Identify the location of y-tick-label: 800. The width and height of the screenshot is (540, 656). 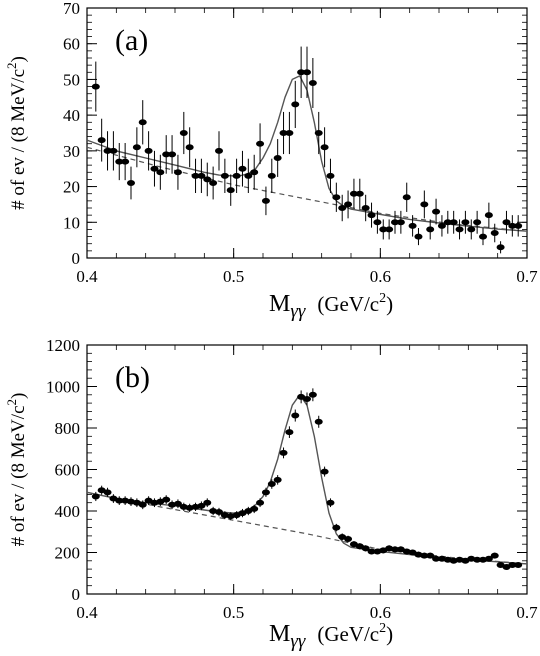
(68, 428).